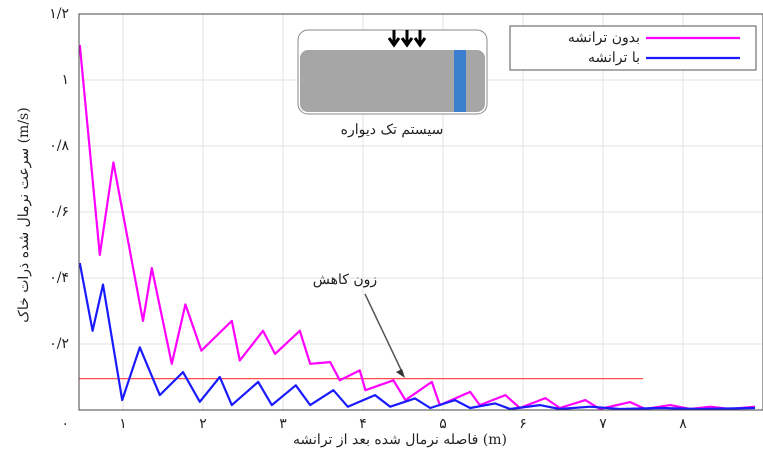  I want to click on x-tick-label: ۶, so click(523, 424).